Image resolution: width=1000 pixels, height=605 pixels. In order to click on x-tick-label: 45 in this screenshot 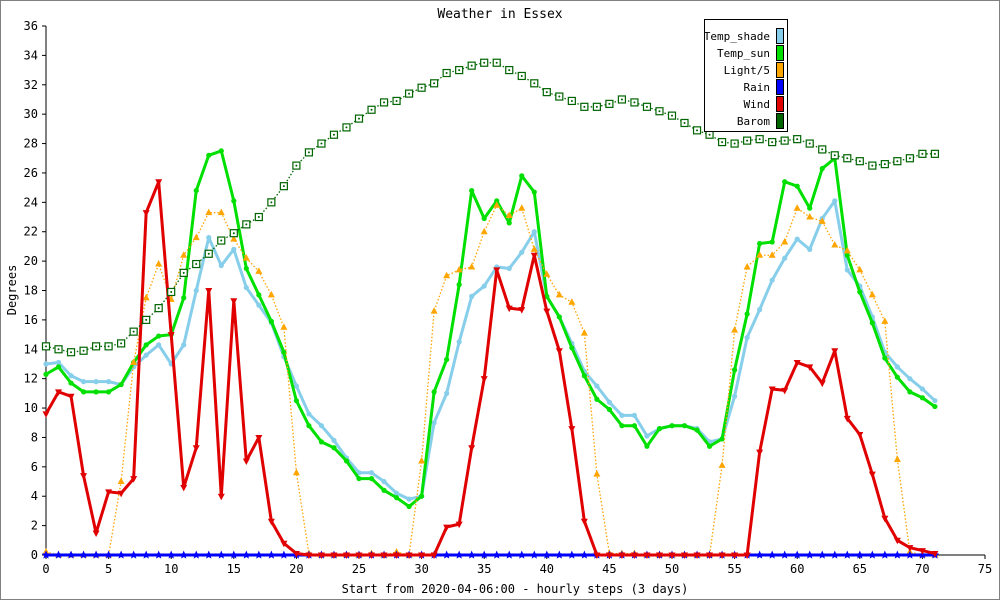, I will do `click(609, 569)`.